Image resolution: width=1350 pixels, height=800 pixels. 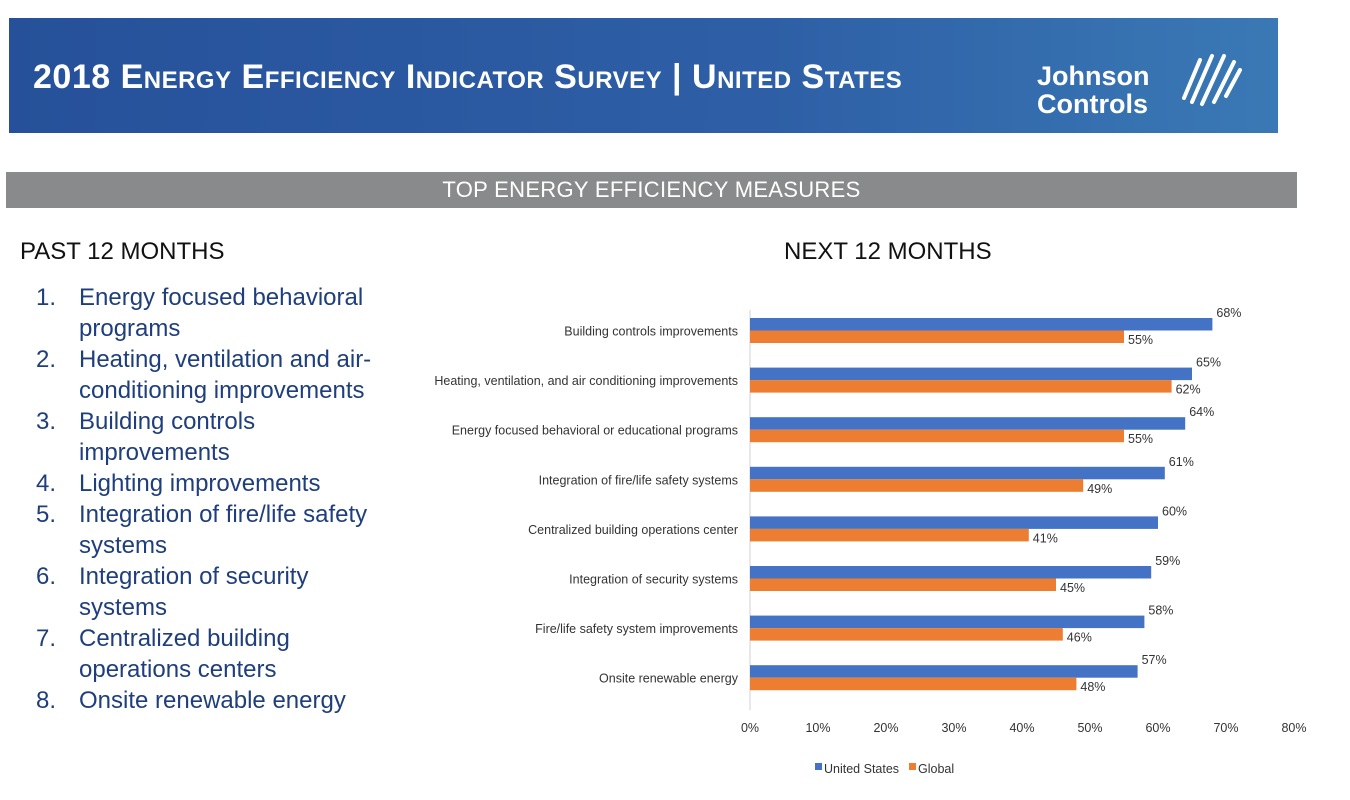 I want to click on x-tick-label: 70%, so click(x=1225, y=728).